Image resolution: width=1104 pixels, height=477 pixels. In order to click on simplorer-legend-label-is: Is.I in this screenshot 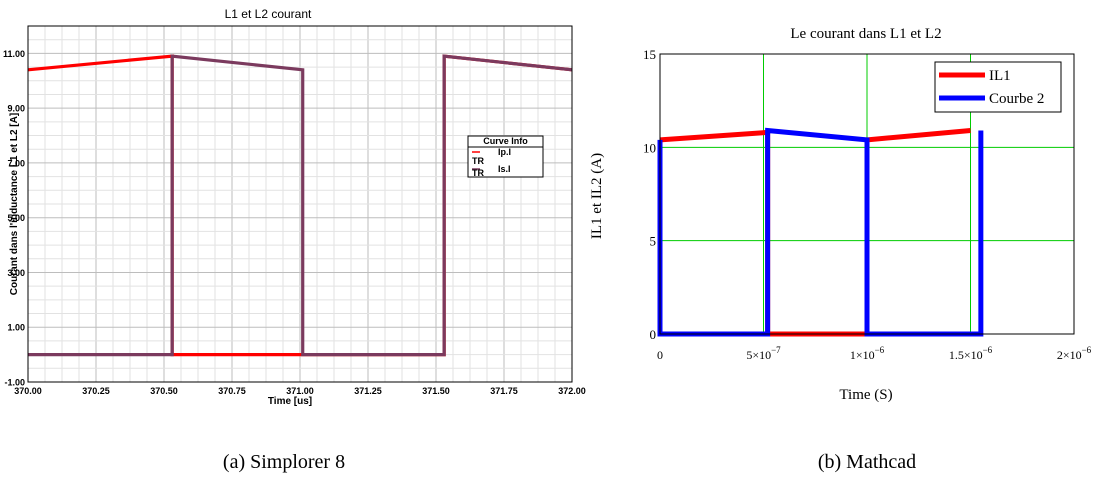, I will do `click(504, 169)`.